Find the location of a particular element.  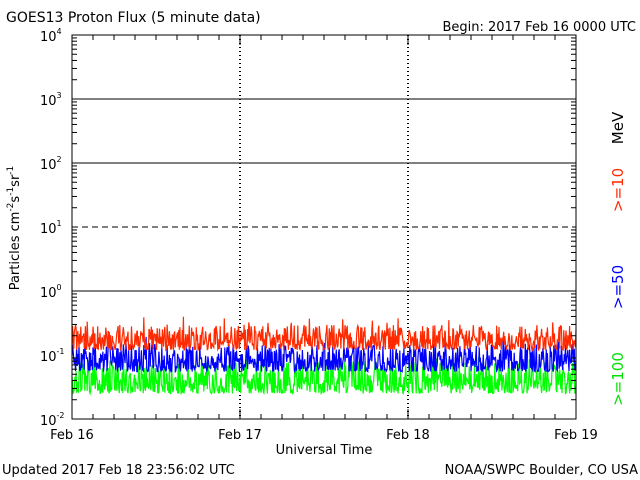

series-layer is located at coordinates (324, 356).